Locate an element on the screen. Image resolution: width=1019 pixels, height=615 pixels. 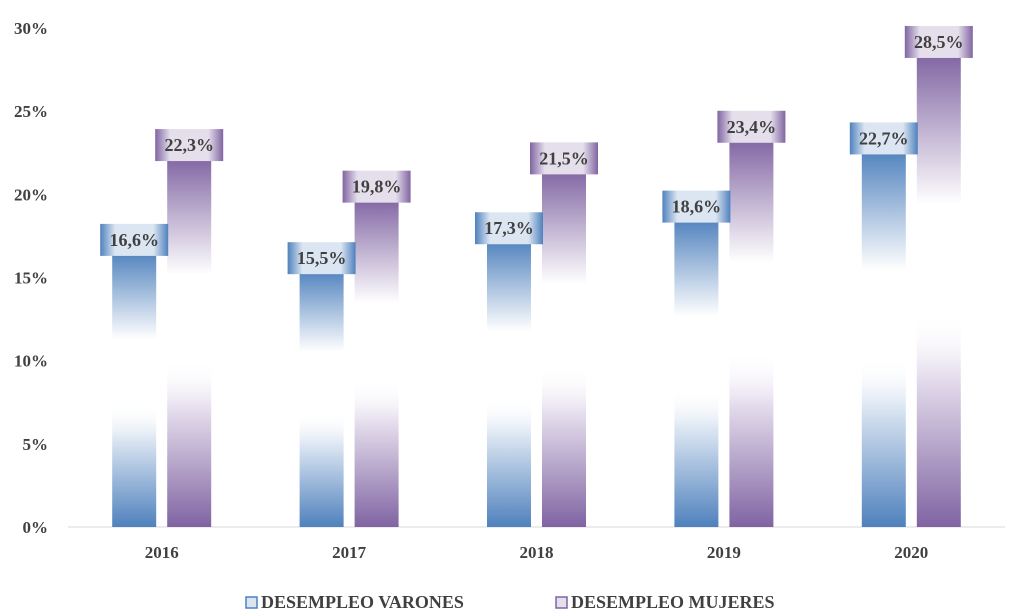
x-category-label: 2019 is located at coordinates (724, 552).